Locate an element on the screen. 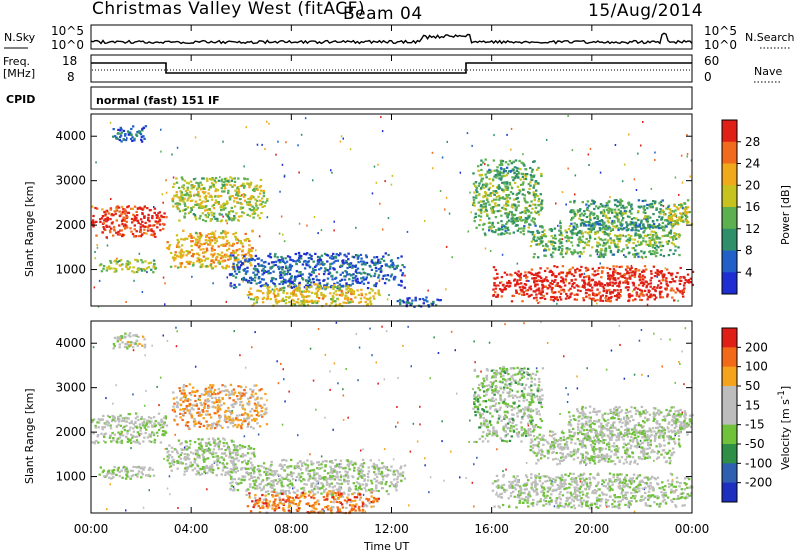 The width and height of the screenshot is (800, 558). noise-right-tick-top: 10^5 is located at coordinates (720, 31).